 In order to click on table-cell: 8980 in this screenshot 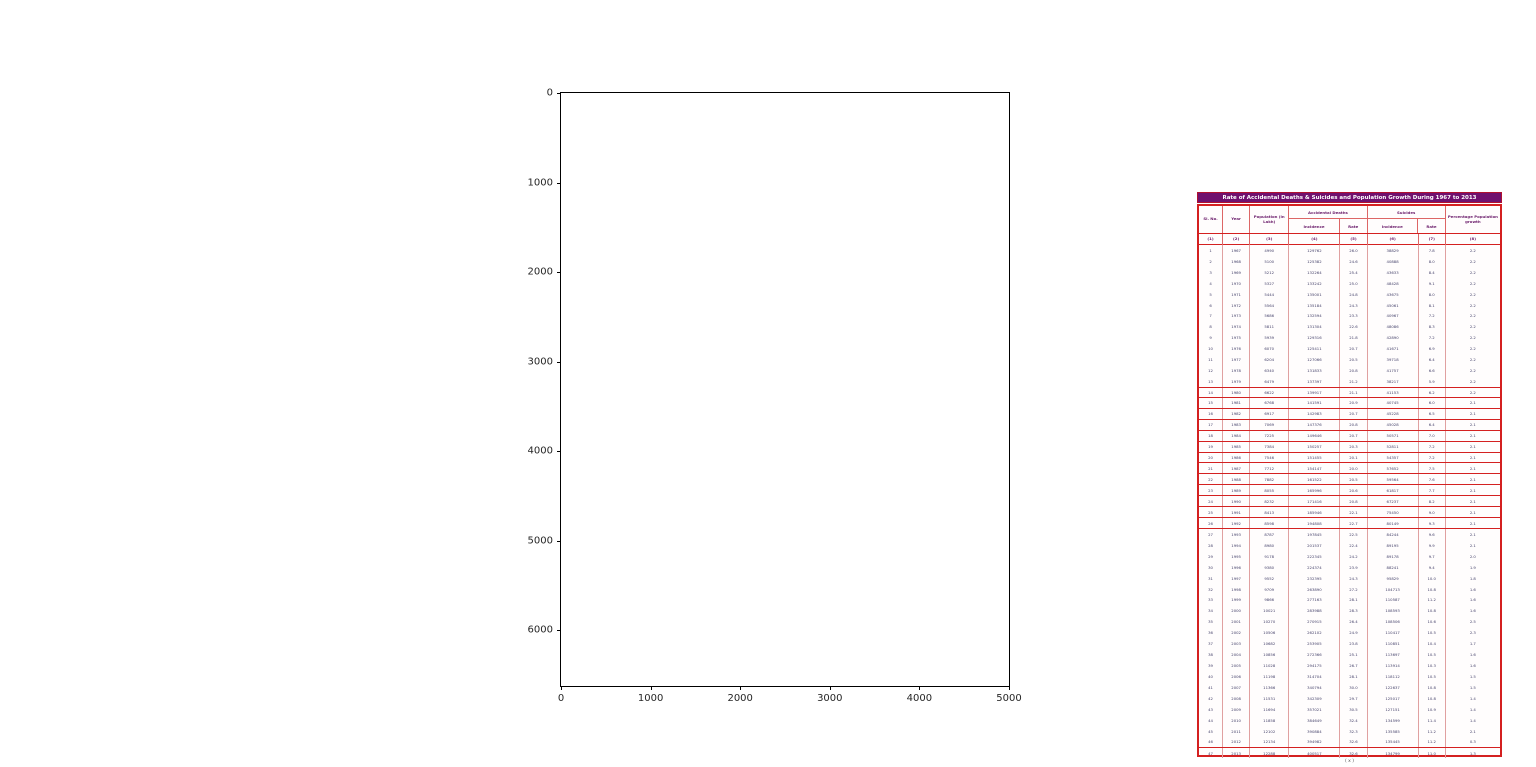, I will do `click(1270, 545)`.